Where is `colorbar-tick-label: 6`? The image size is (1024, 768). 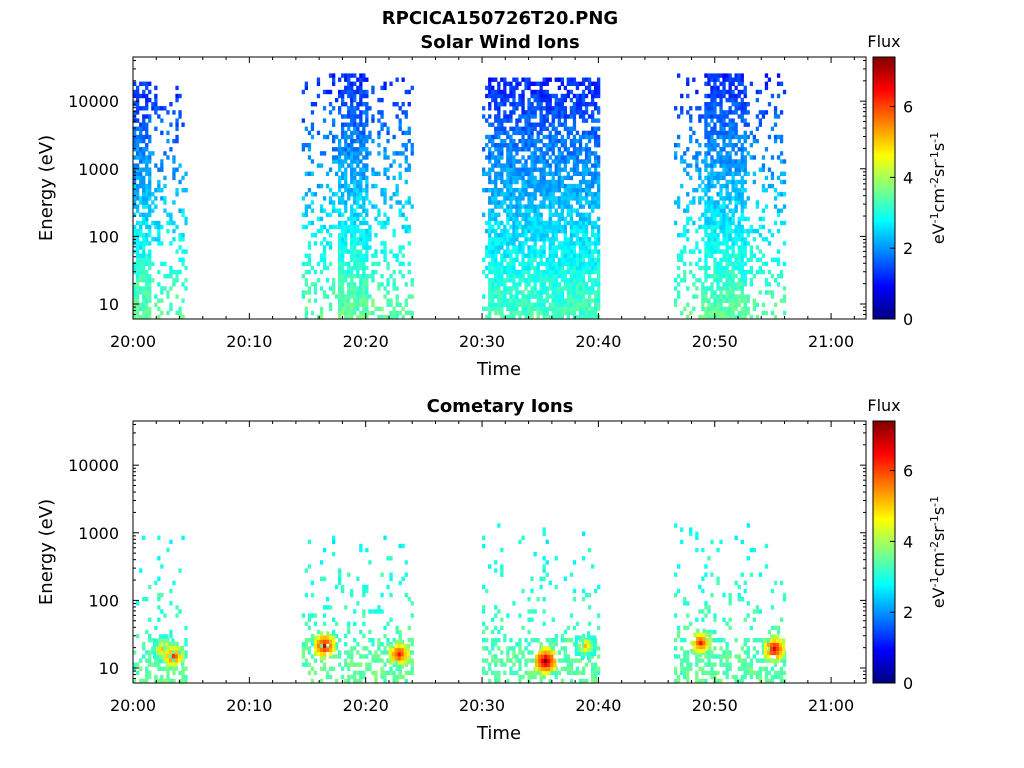
colorbar-tick-label: 6 is located at coordinates (908, 107).